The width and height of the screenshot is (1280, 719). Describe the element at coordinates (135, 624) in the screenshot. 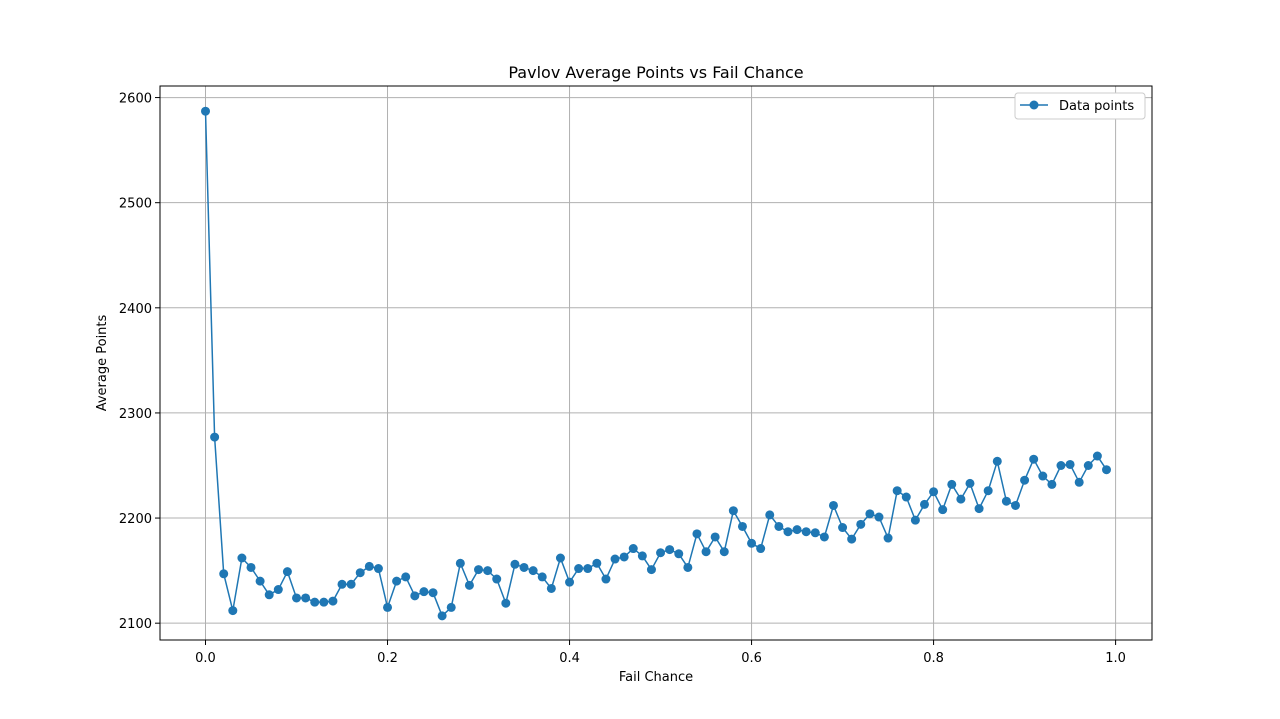

I see `y-tick-label: 2100` at that location.